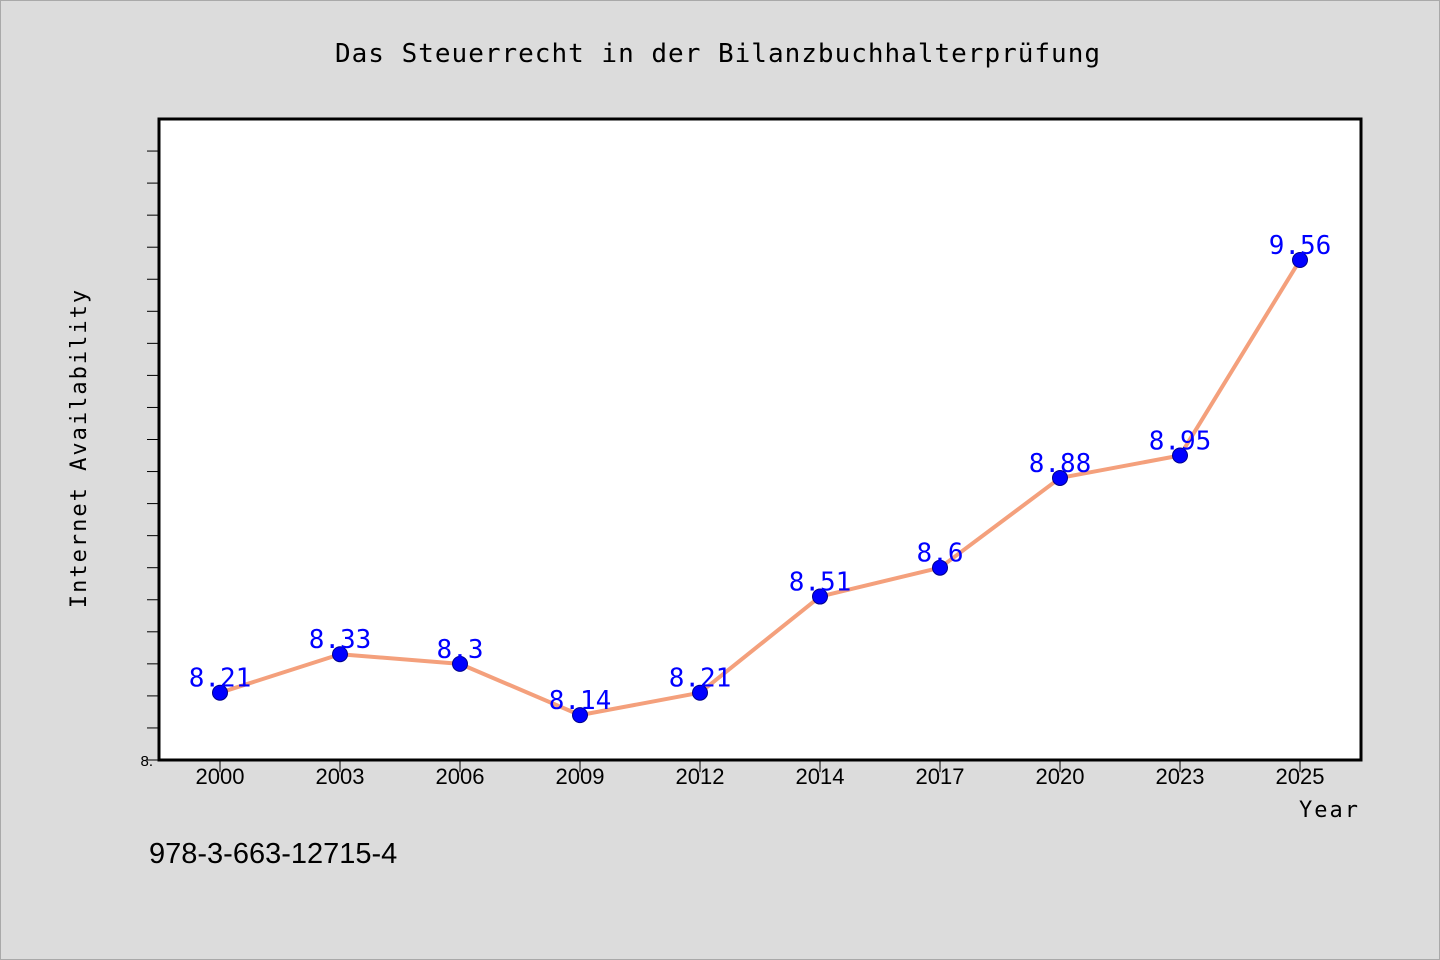 The height and width of the screenshot is (960, 1440). What do you see at coordinates (146, 761) in the screenshot?
I see `y-tick-label: 8.` at bounding box center [146, 761].